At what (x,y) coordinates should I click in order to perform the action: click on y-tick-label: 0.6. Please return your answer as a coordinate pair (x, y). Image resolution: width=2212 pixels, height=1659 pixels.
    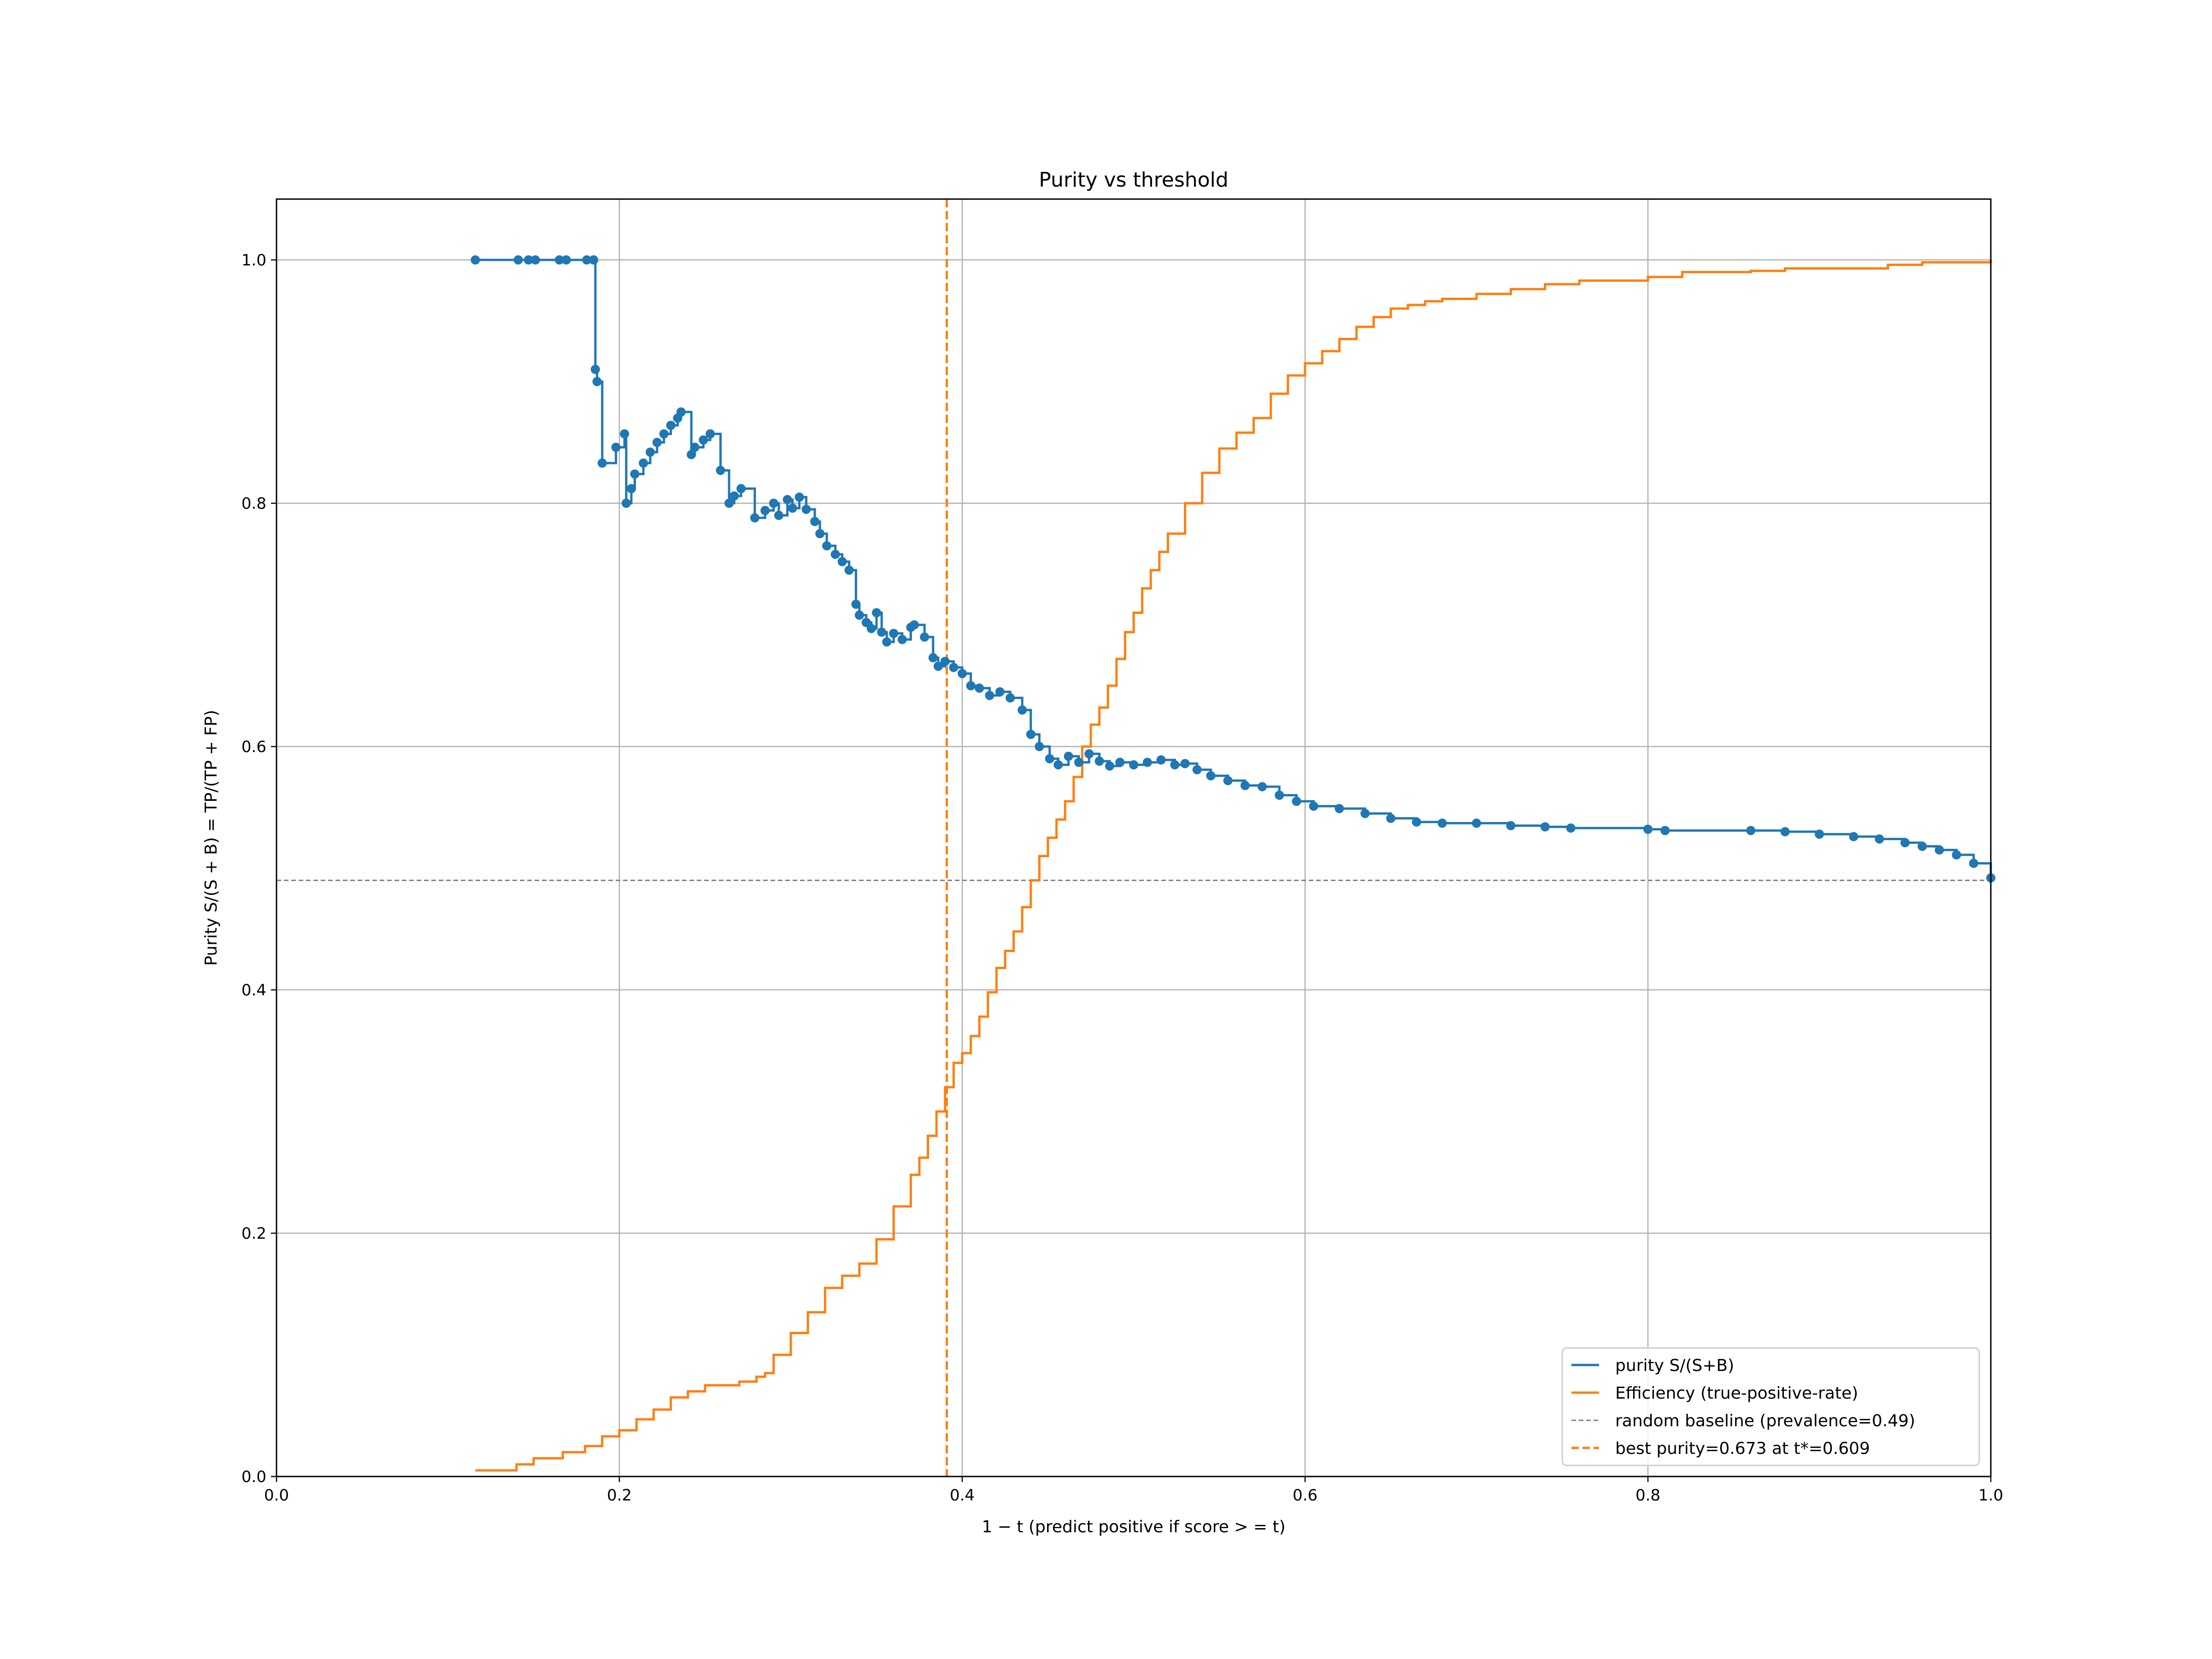
    Looking at the image, I should click on (253, 747).